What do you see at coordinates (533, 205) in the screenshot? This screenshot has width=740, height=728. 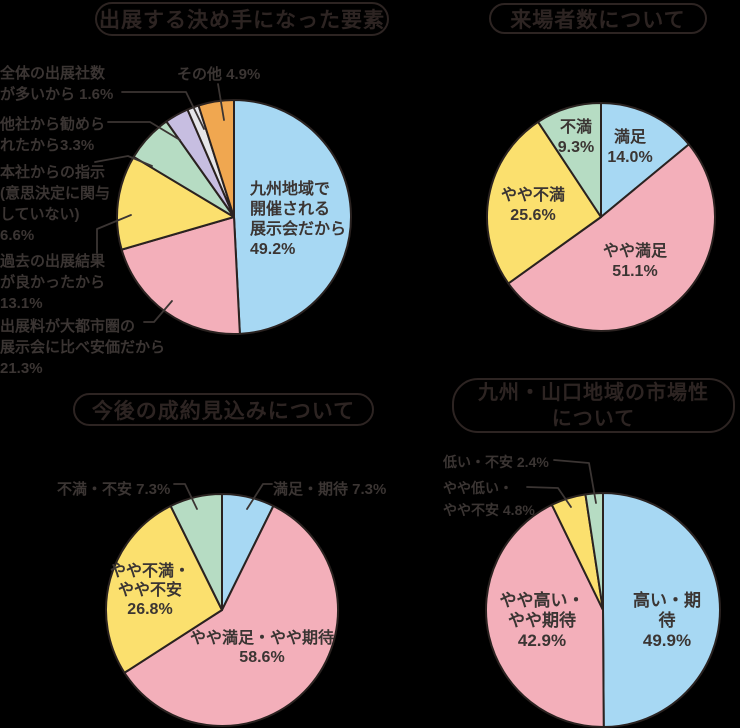 I see `slice-label-yaya-fuman: やや不満 25.6%` at bounding box center [533, 205].